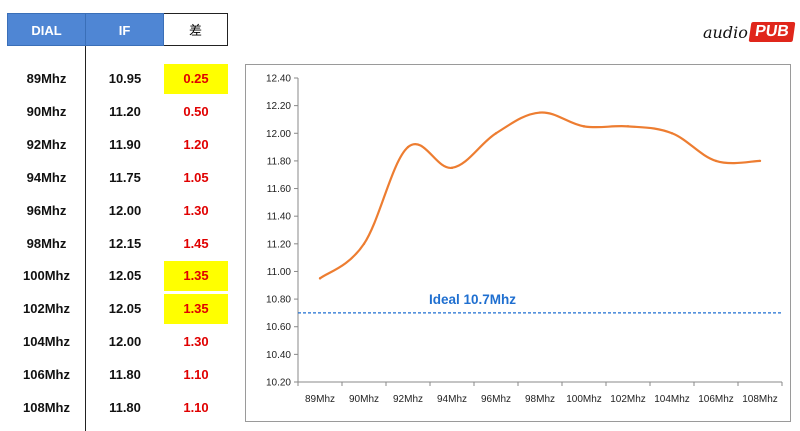 This screenshot has width=800, height=431. I want to click on table-row: 98Mhz 12.15 1.45, so click(120, 244).